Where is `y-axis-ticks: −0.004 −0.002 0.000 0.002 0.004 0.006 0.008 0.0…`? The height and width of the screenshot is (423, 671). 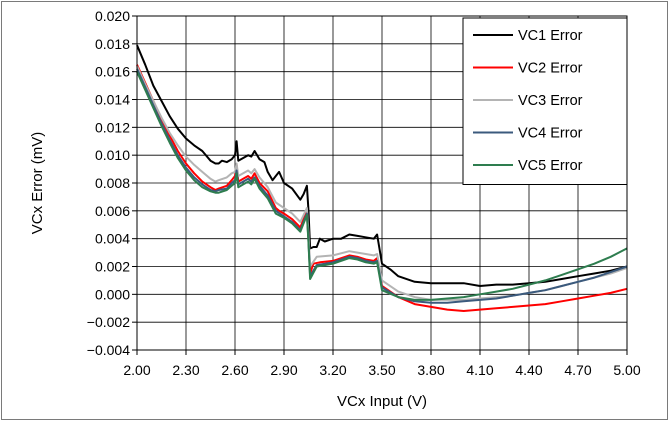
y-axis-ticks: −0.004 −0.002 0.000 0.002 0.004 0.006 0.008 0.0… is located at coordinates (112, 183).